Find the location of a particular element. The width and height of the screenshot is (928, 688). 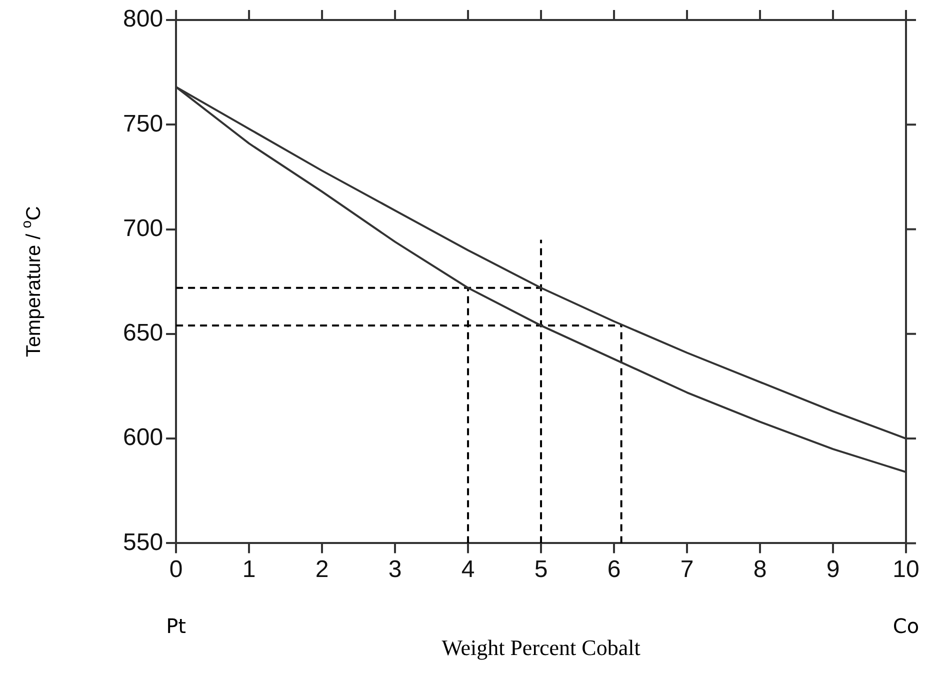

x-tick-label: 1 is located at coordinates (249, 570).